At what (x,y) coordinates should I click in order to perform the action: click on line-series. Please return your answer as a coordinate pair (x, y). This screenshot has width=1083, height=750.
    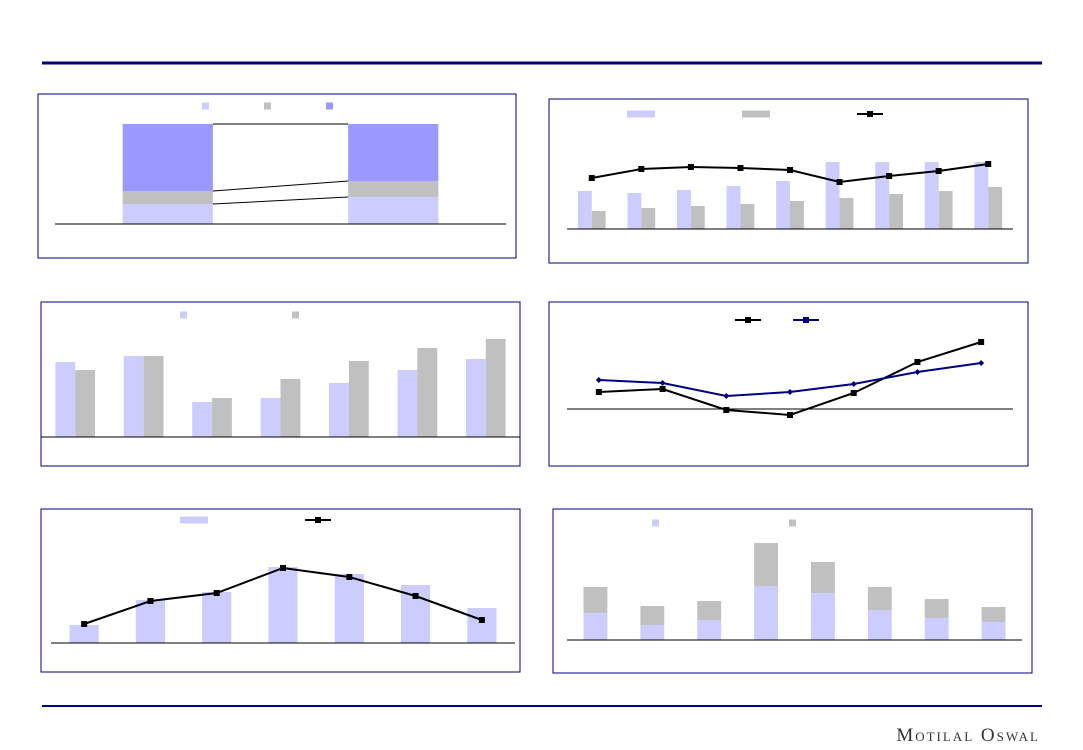
    Looking at the image, I should click on (790, 379).